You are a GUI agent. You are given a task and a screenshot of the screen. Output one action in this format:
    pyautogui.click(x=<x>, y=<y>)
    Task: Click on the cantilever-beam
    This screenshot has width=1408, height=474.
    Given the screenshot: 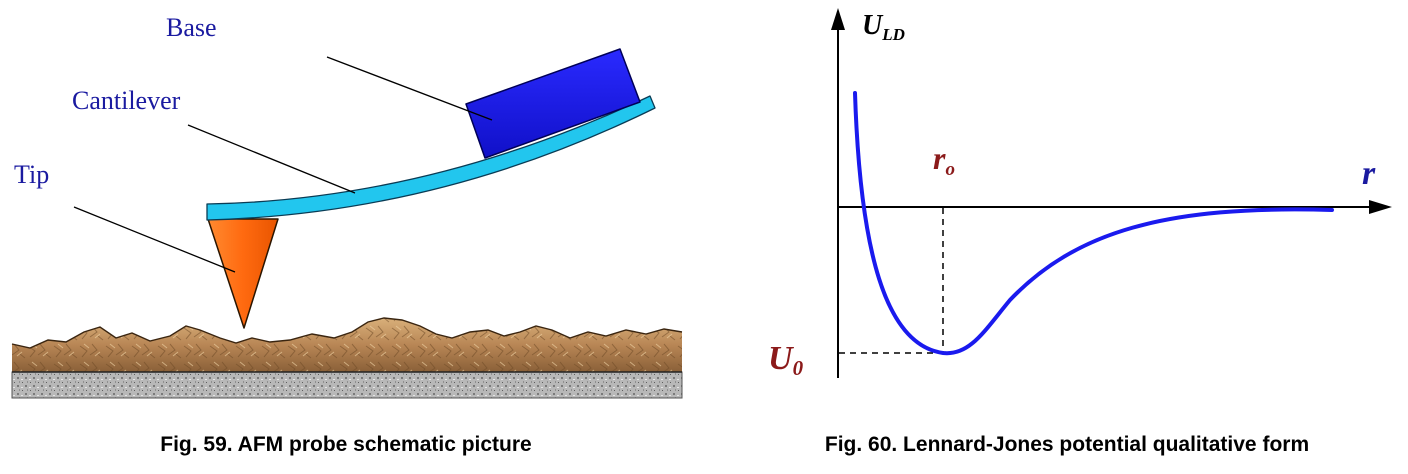 What is the action you would take?
    pyautogui.click(x=431, y=158)
    